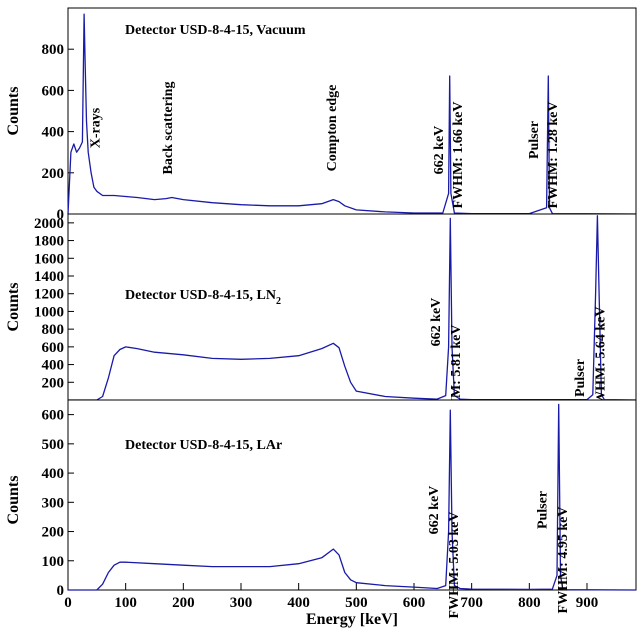 Image resolution: width=637 pixels, height=630 pixels. What do you see at coordinates (278, 301) in the screenshot?
I see `chart-title-subscript: 2` at bounding box center [278, 301].